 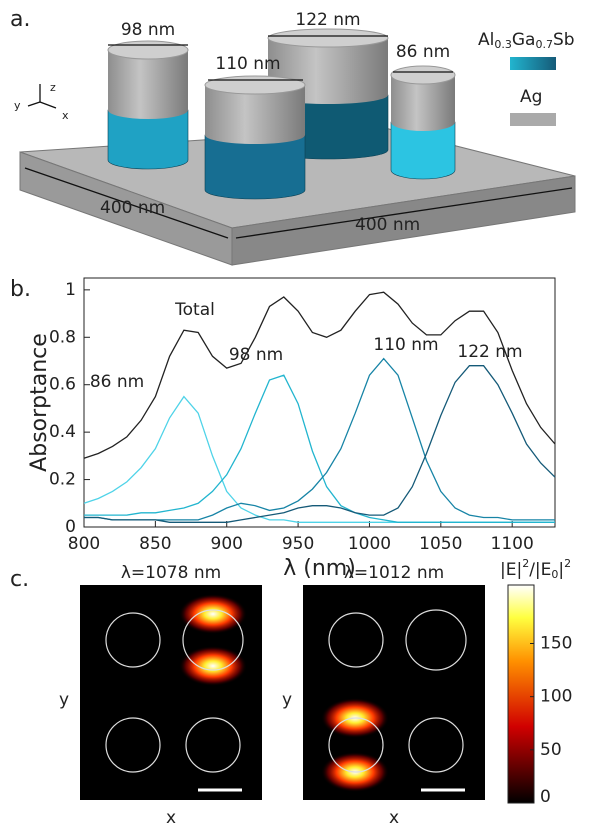 What do you see at coordinates (440, 544) in the screenshot?
I see `x-tick-label: 1050` at bounding box center [440, 544].